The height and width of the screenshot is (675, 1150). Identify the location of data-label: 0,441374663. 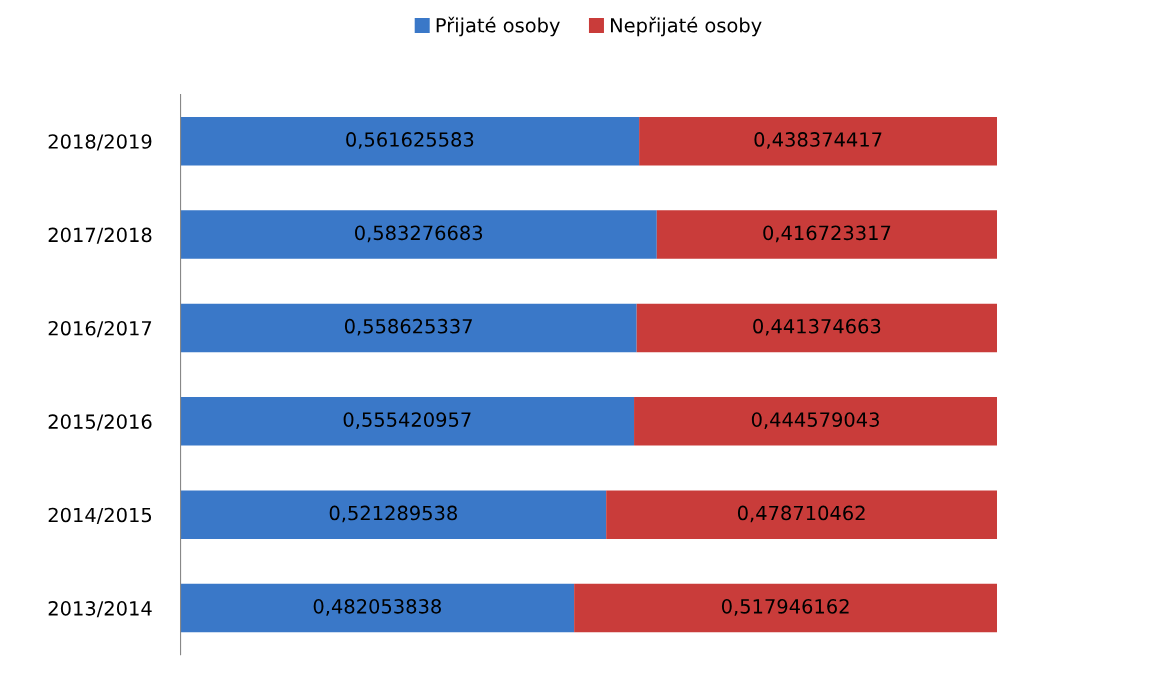
(817, 327).